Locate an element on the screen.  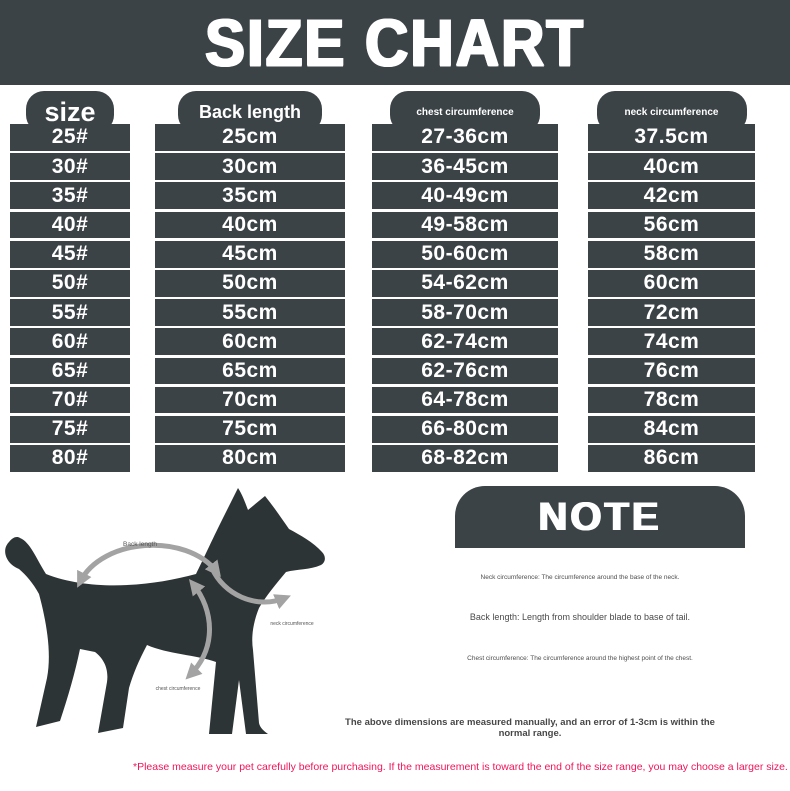
table-cell-back-length: 35cm is located at coordinates (250, 196).